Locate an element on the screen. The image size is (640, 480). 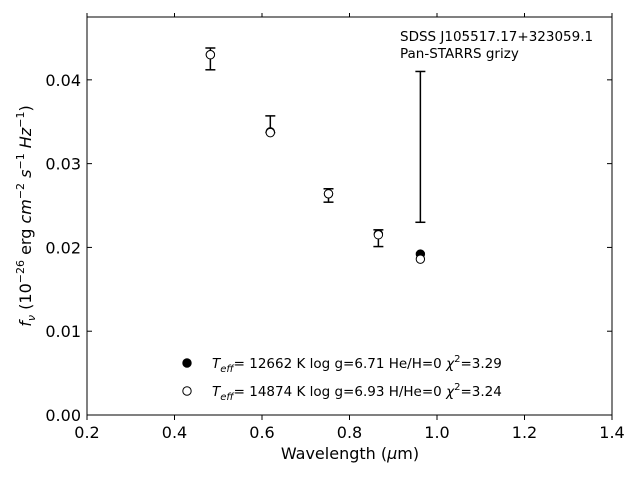
x-axis-label: Wavelength (μm) is located at coordinates (350, 453).